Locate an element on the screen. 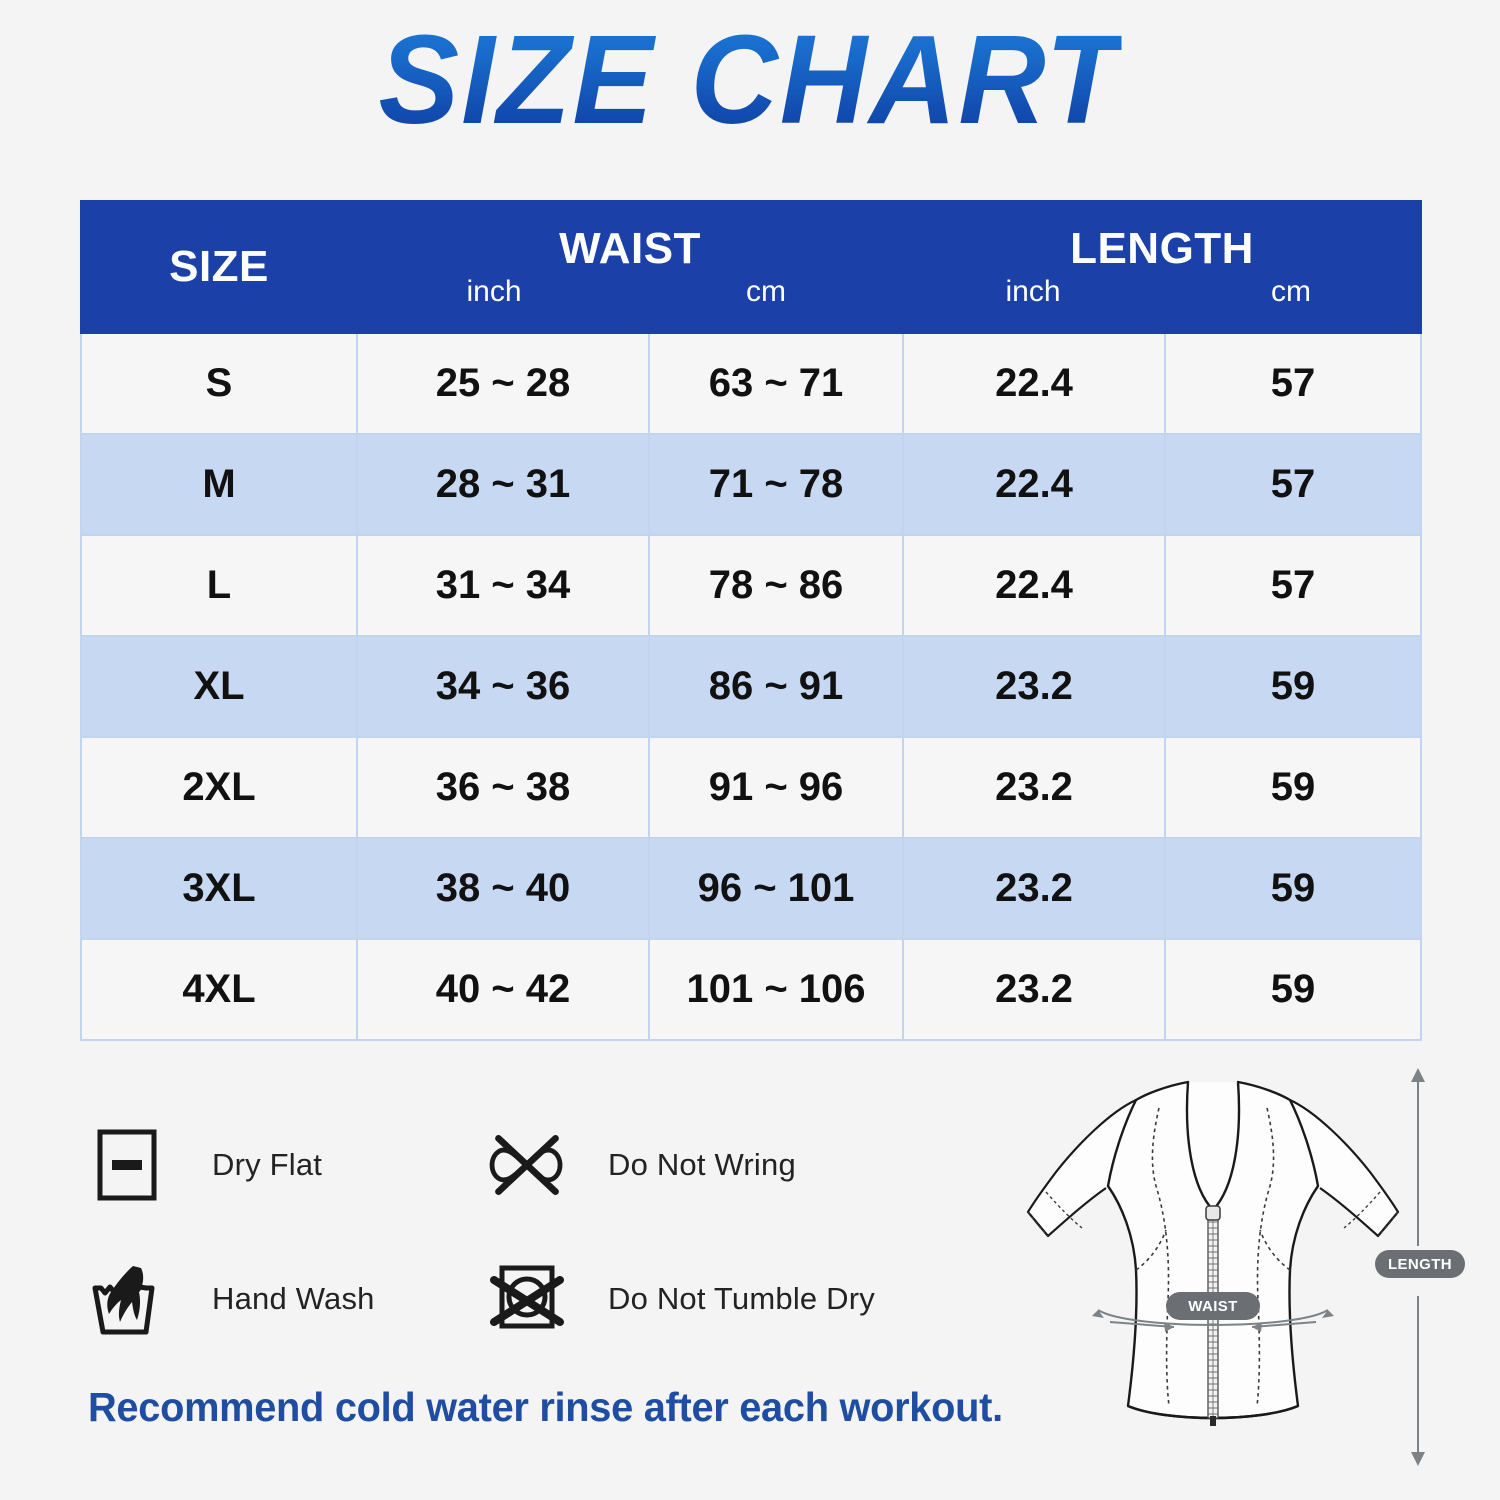  waist-badge-label: WAIST is located at coordinates (1213, 1306).